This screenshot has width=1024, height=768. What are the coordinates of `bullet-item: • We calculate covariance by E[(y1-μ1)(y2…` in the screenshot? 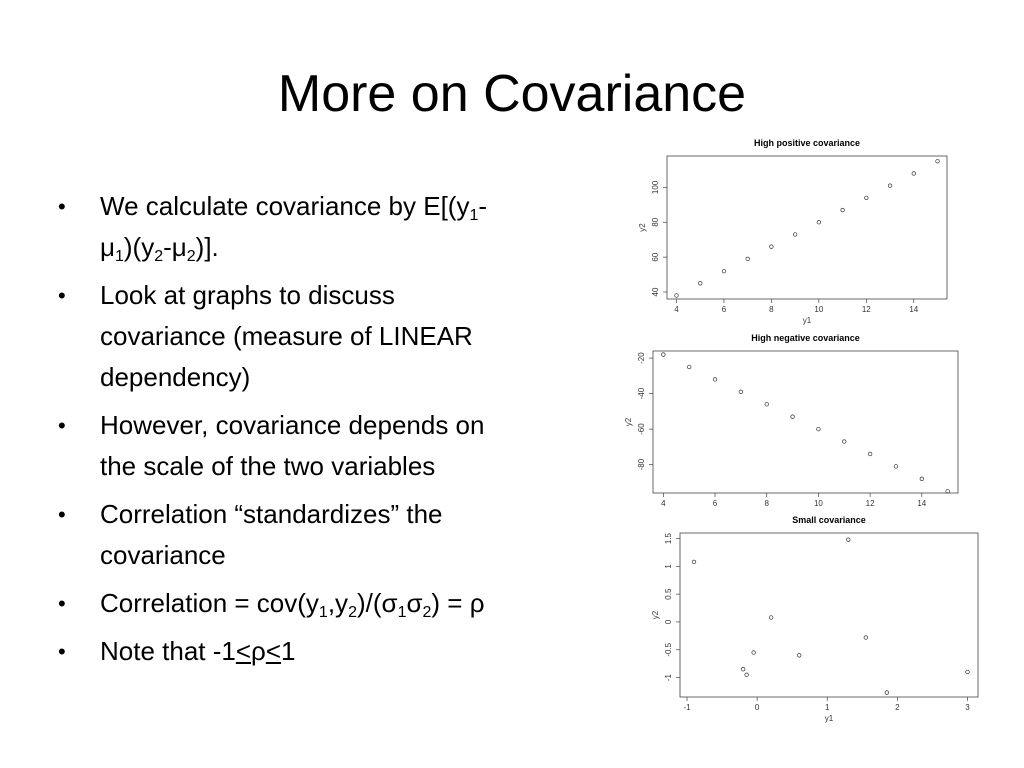 It's located at (278, 227).